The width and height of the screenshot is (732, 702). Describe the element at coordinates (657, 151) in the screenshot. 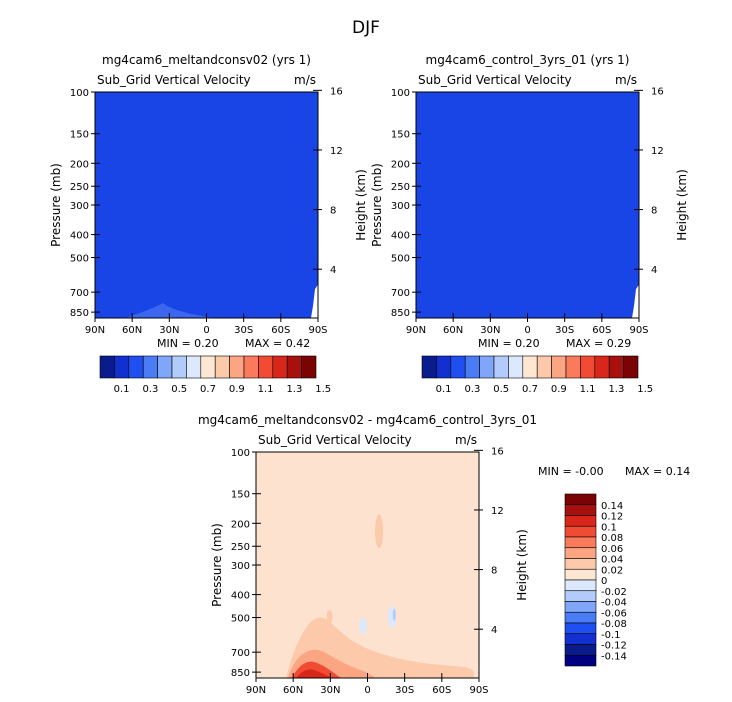

I see `y2-tick-label: 12` at that location.